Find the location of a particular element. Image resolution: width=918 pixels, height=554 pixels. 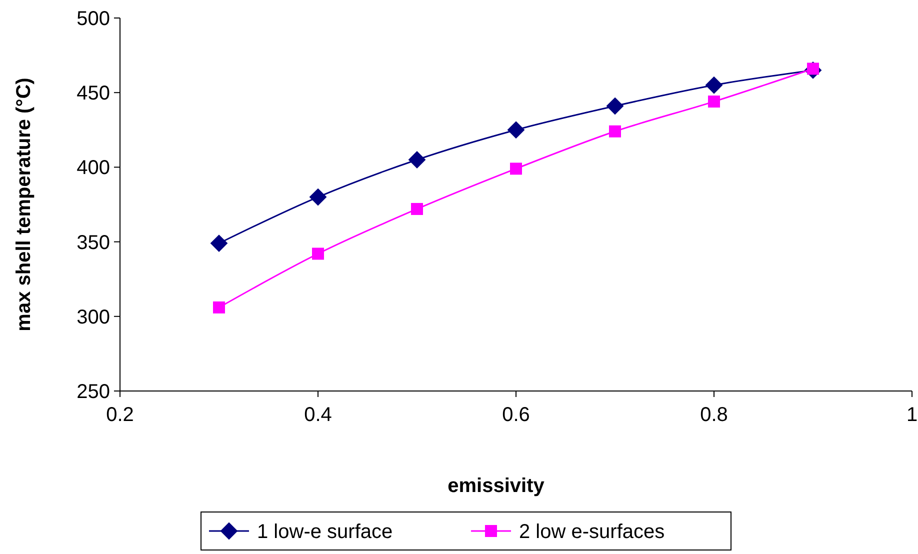

x-tick-label: 1 is located at coordinates (912, 415).